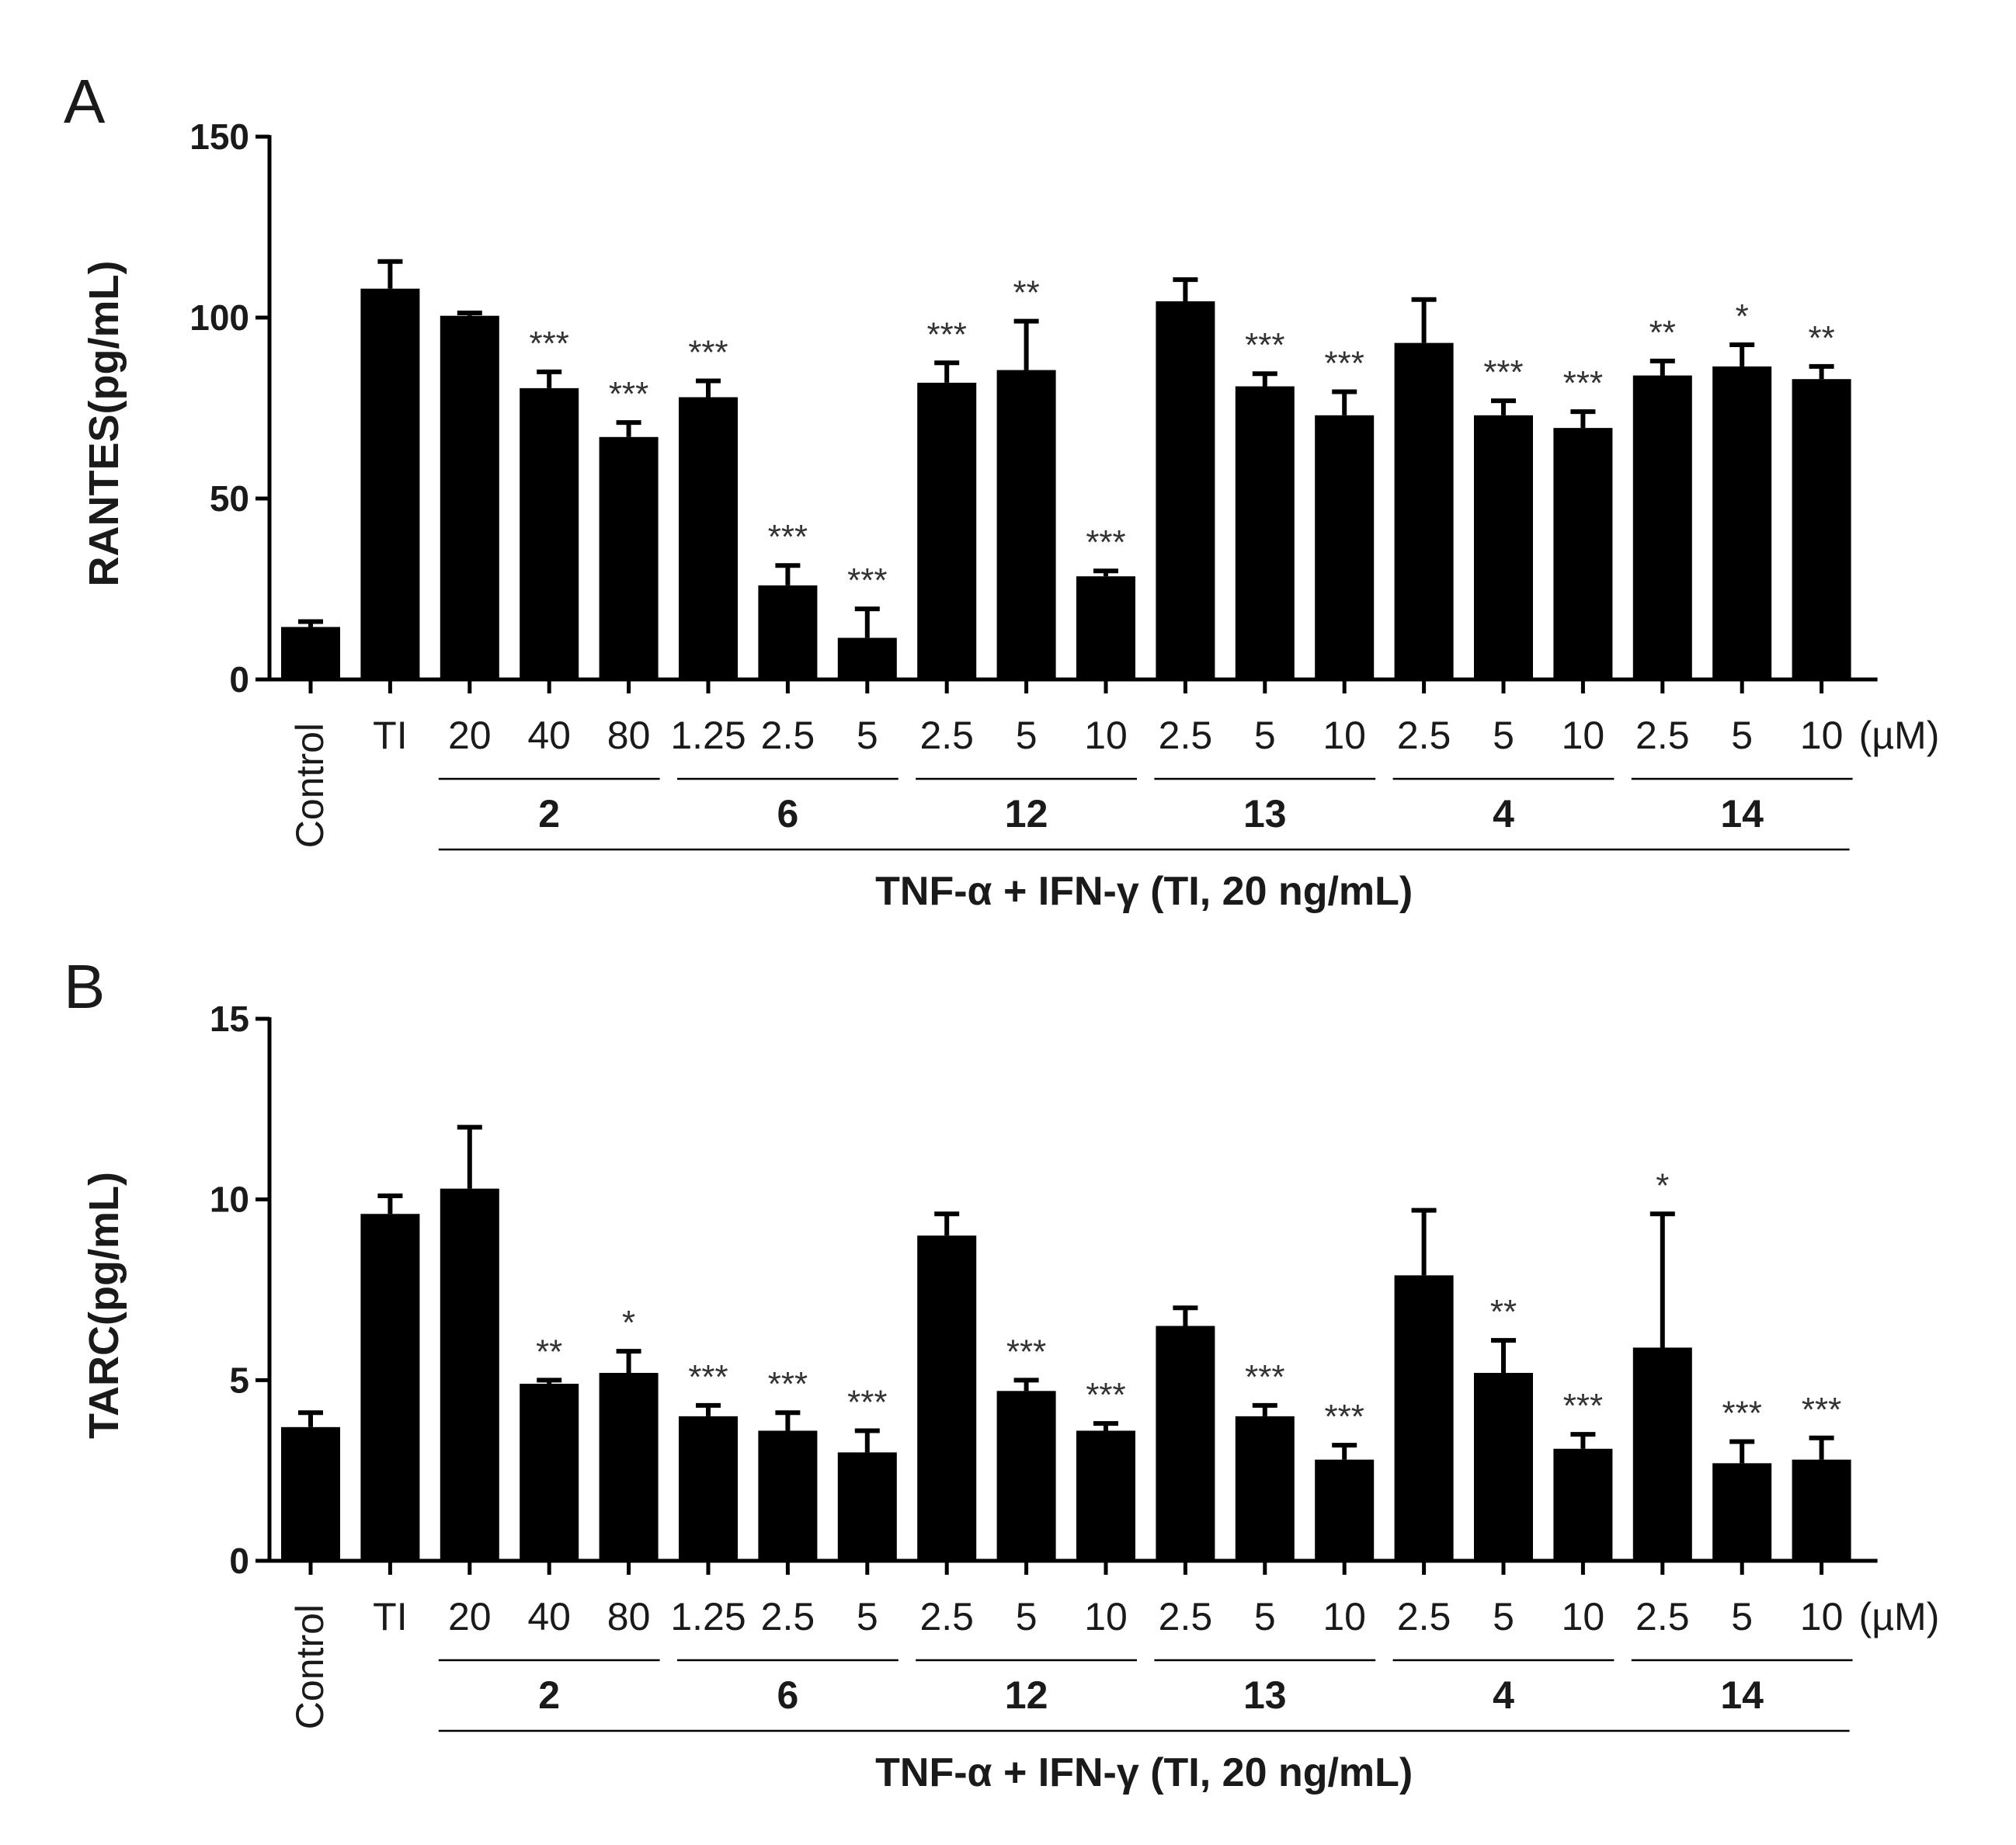  What do you see at coordinates (390, 735) in the screenshot?
I see `x-category-label: TI` at bounding box center [390, 735].